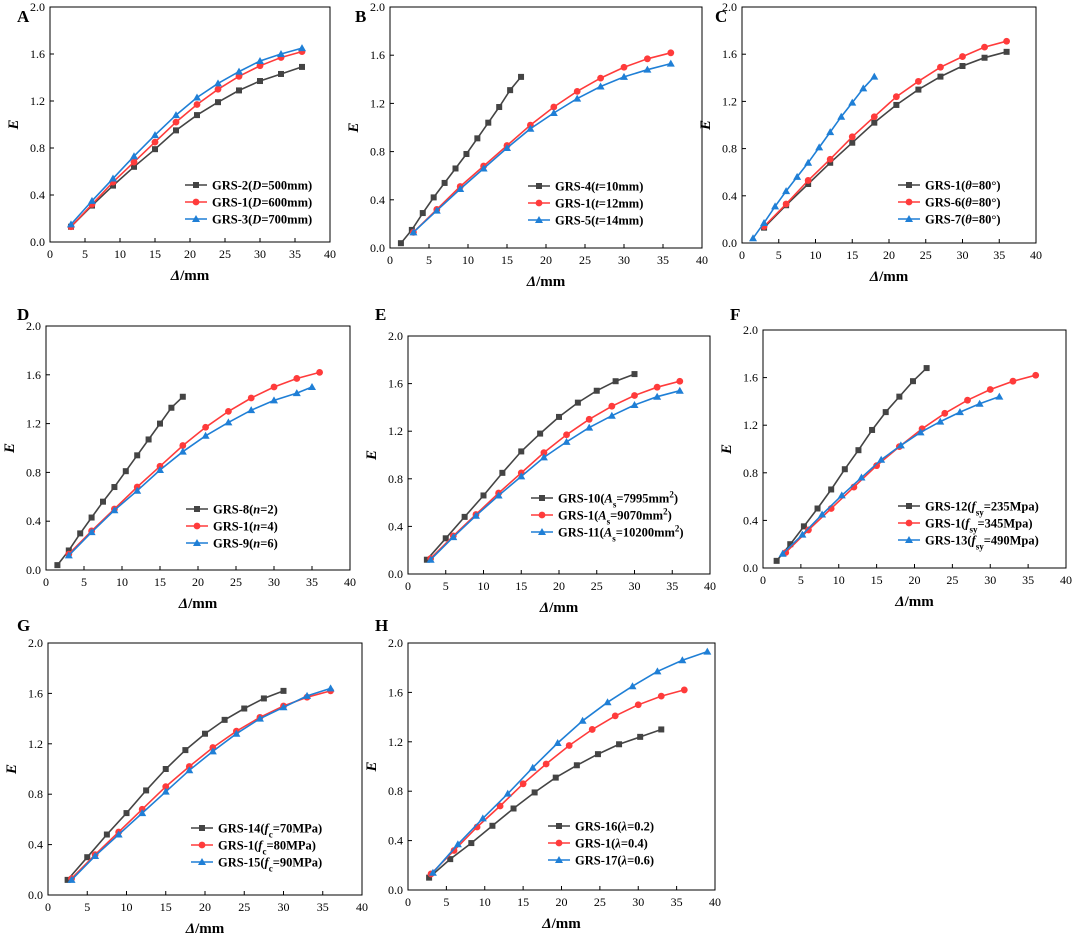  What do you see at coordinates (715, 902) in the screenshot?
I see `x-tick-label: 40` at bounding box center [715, 902].